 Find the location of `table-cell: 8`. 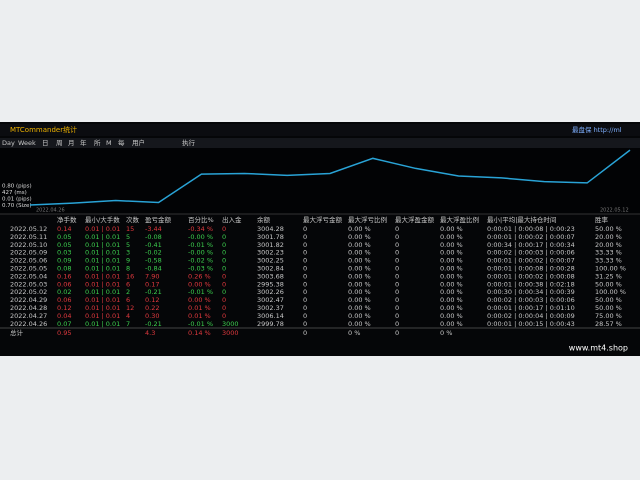

table-cell: 8 is located at coordinates (128, 269).